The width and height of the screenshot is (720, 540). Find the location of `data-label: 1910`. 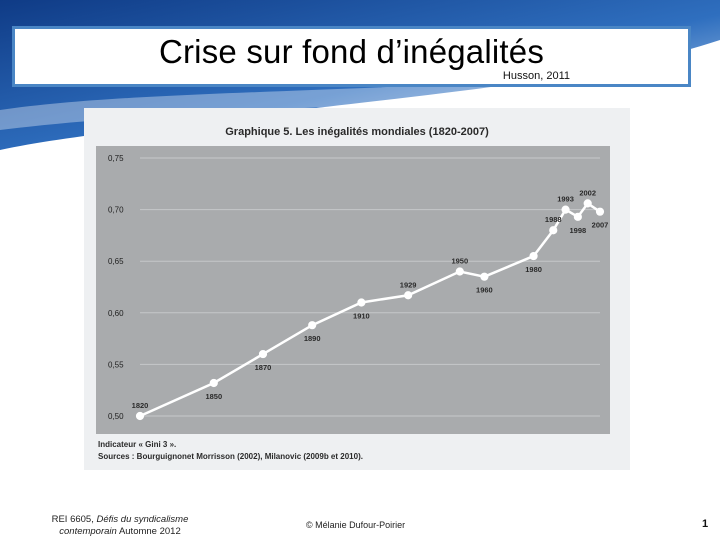

data-label: 1910 is located at coordinates (361, 315).